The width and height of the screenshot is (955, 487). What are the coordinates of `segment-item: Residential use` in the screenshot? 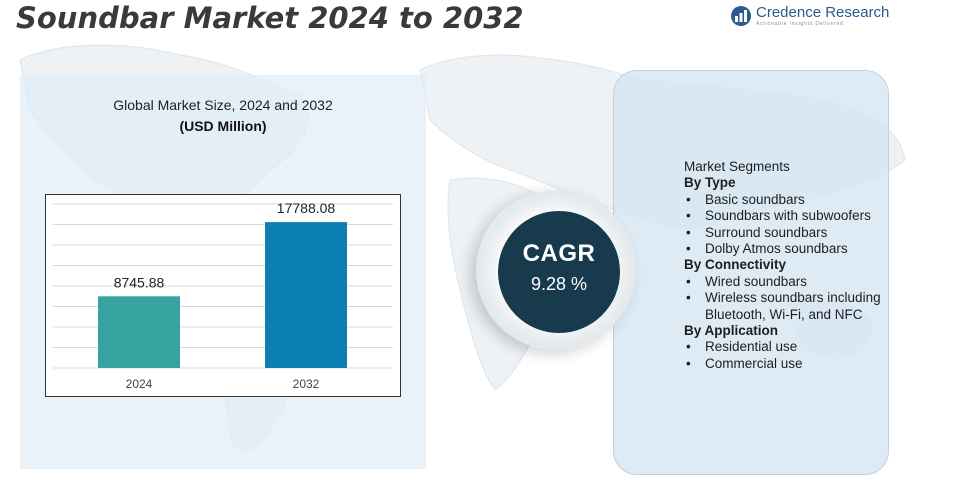 It's located at (791, 347).